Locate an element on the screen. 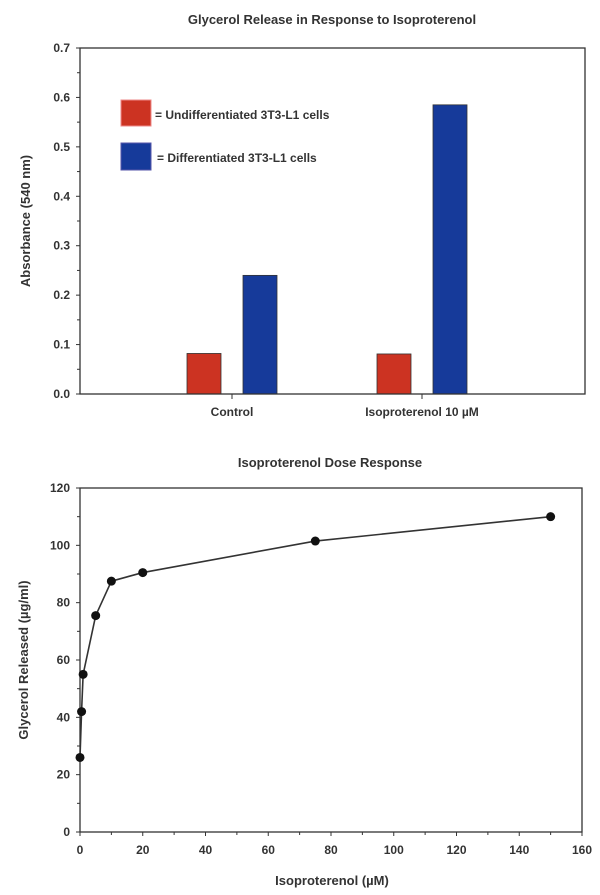  y-tick-label: 0.7 is located at coordinates (61, 48).